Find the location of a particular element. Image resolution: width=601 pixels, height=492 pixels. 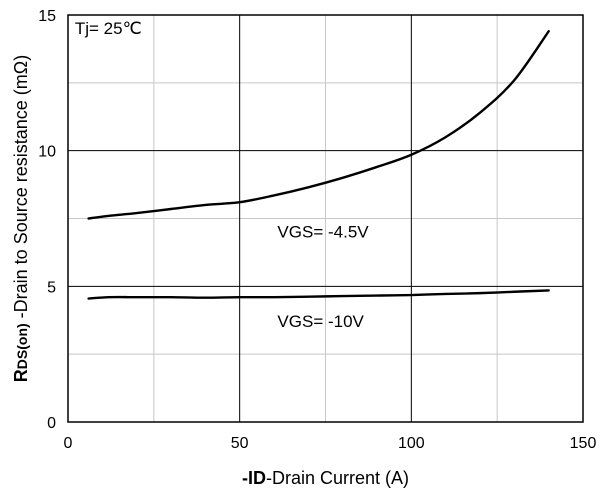

y-tick-label: 10 is located at coordinates (47, 152).